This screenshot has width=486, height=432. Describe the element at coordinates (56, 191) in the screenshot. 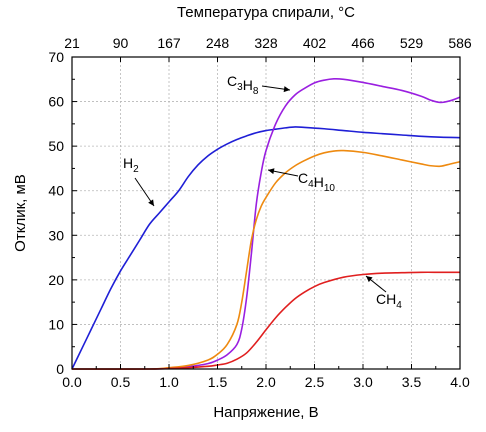

I see `y-tick-label: 40` at that location.